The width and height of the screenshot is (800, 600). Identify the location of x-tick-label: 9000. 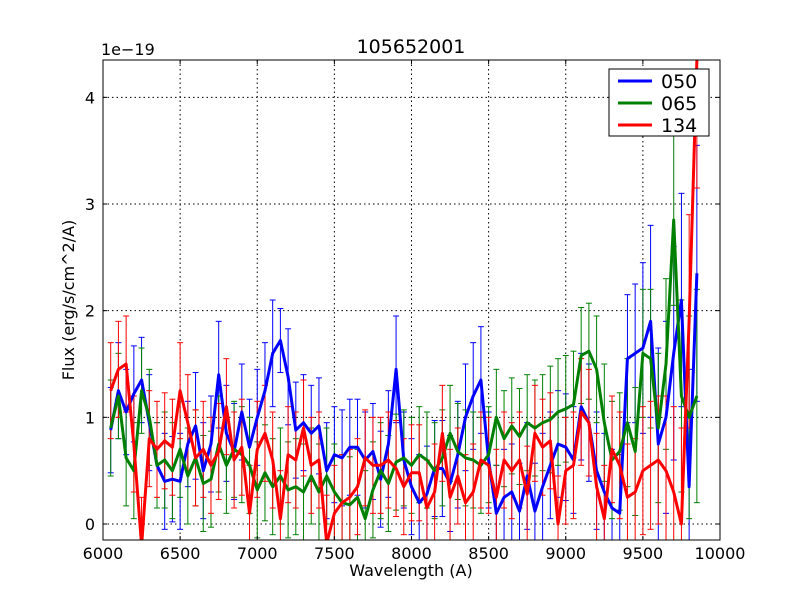
(565, 553).